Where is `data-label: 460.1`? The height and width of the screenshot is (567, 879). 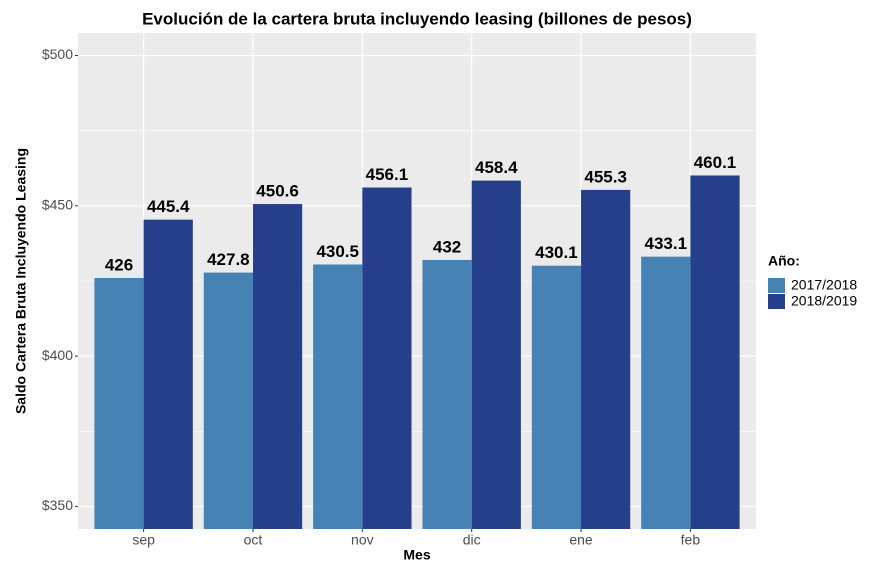 data-label: 460.1 is located at coordinates (715, 162).